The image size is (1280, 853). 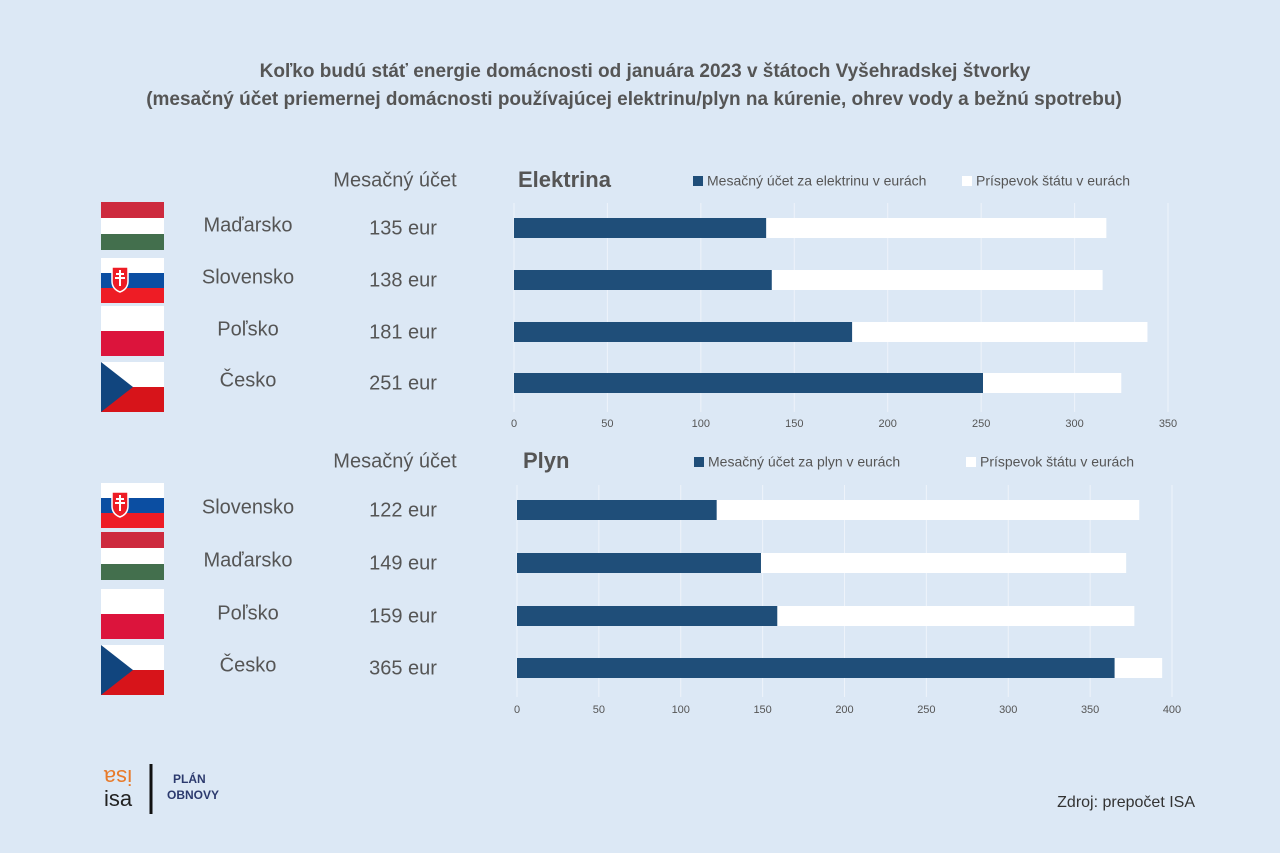 I want to click on logo-name: isa, so click(x=118, y=798).